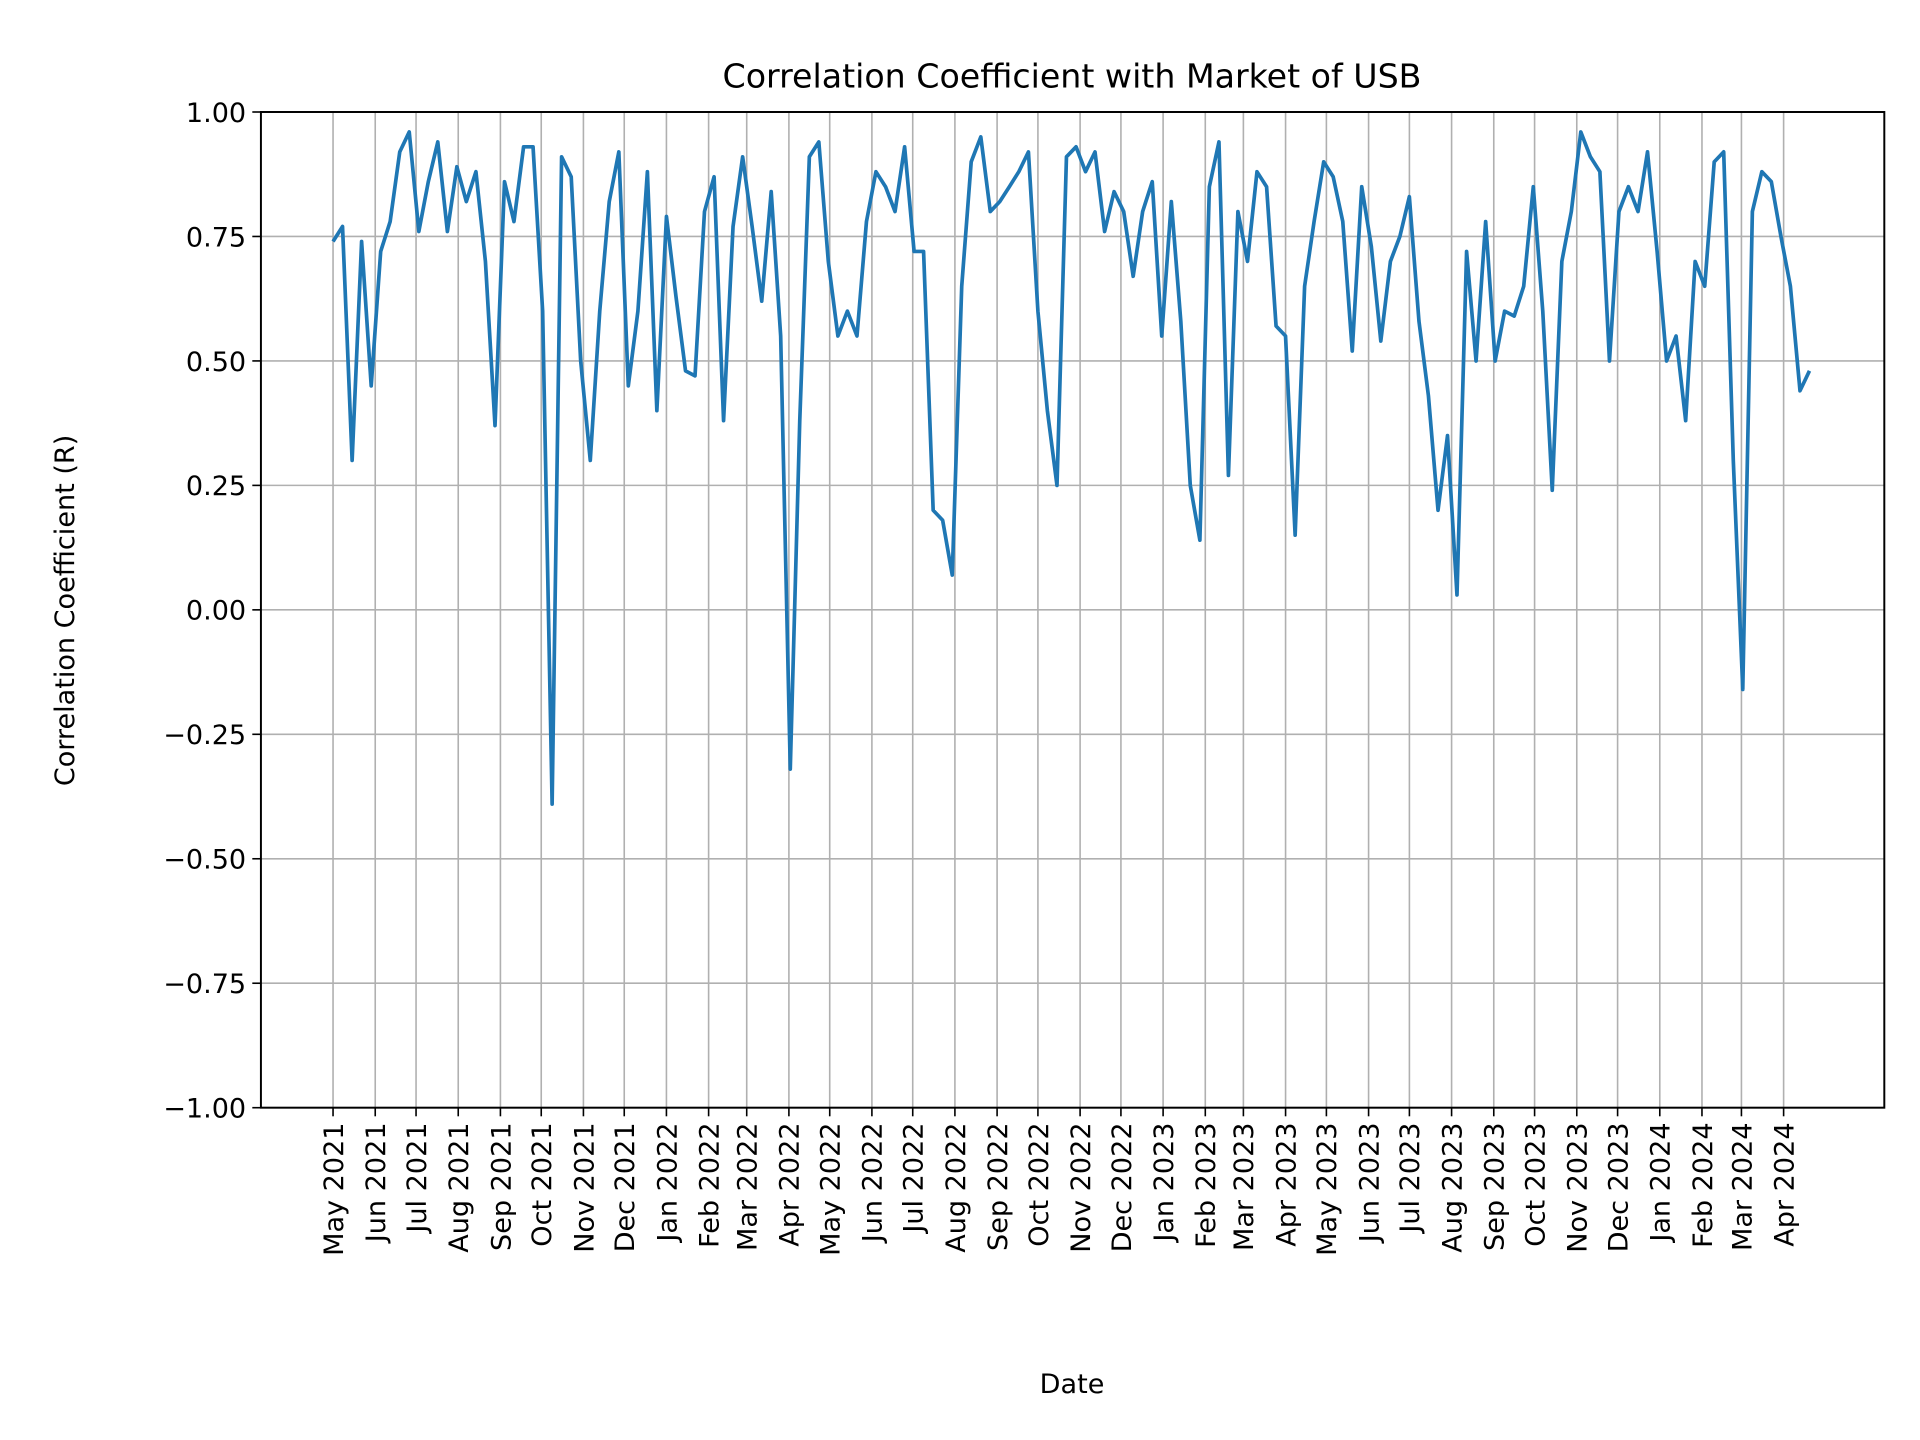 This screenshot has height=1440, width=1920. I want to click on y-tick-label: −1.00, so click(204, 1109).